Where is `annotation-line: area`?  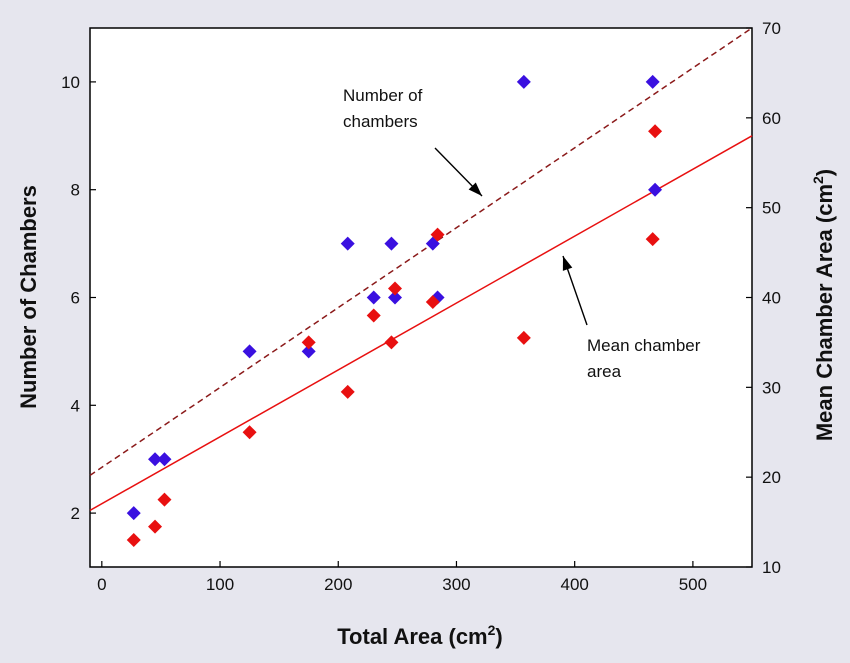 annotation-line: area is located at coordinates (604, 371).